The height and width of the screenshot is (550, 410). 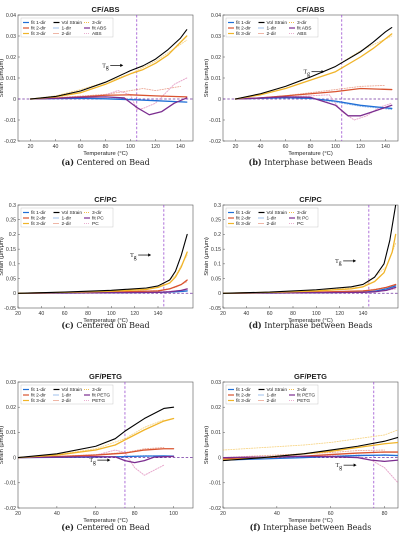 I want to click on legend-entry-fitmat: fit PETG, so click(x=101, y=396).